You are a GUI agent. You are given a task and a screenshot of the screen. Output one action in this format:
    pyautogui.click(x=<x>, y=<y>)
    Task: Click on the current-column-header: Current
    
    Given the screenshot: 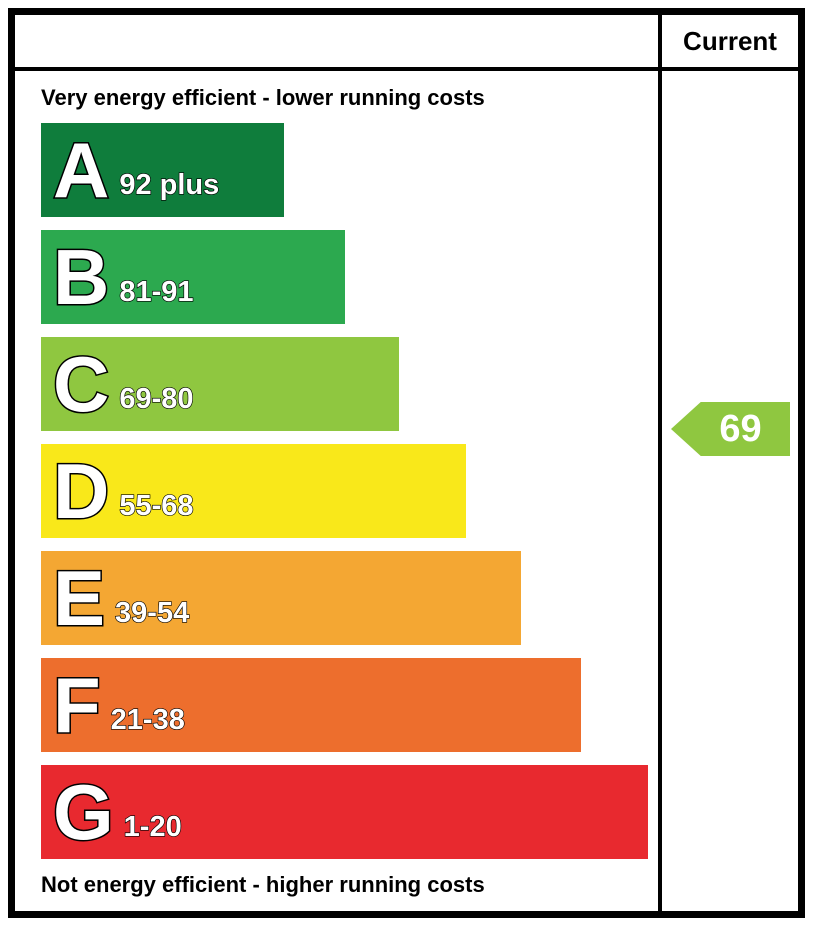 What is the action you would take?
    pyautogui.click(x=728, y=41)
    